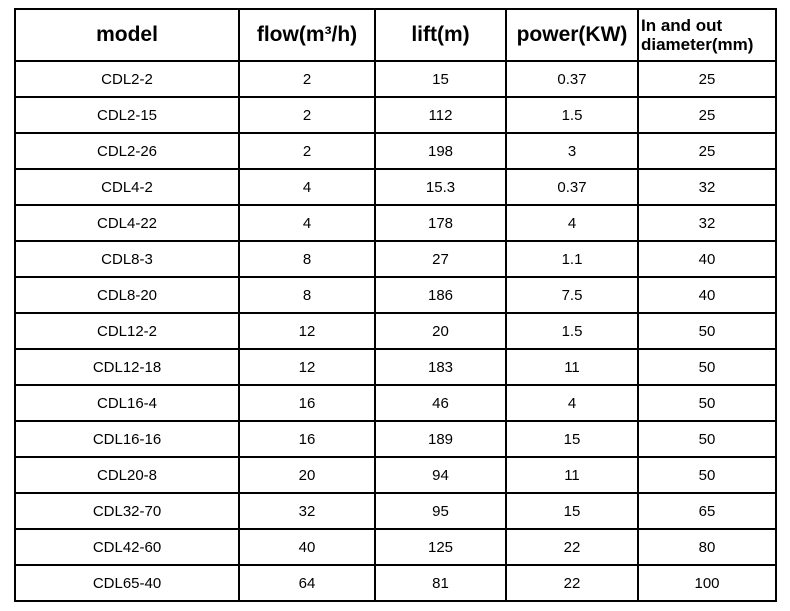 Image resolution: width=790 pixels, height=611 pixels. I want to click on col-header-model: model, so click(127, 35).